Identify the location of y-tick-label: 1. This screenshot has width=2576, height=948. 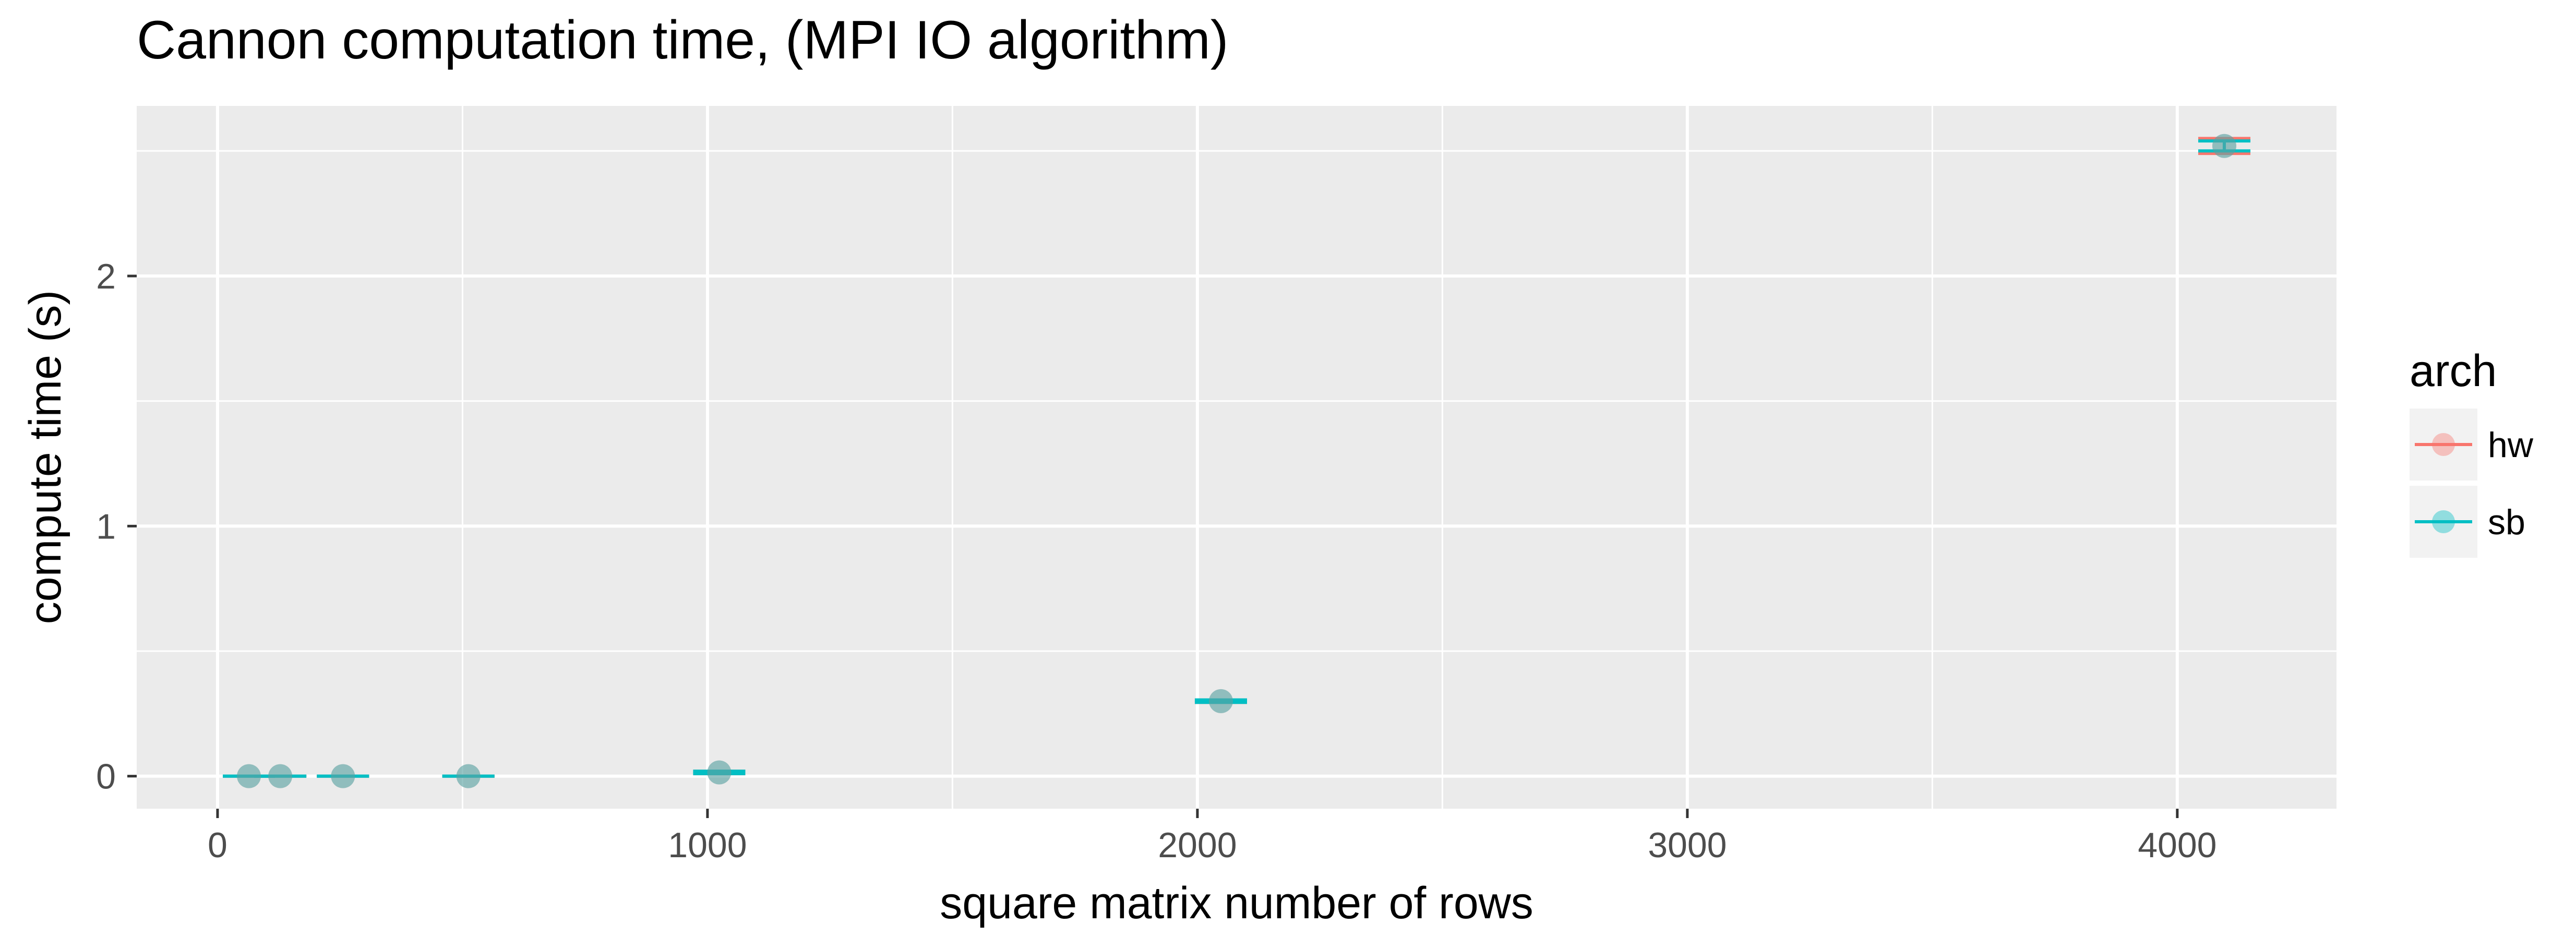
(106, 526).